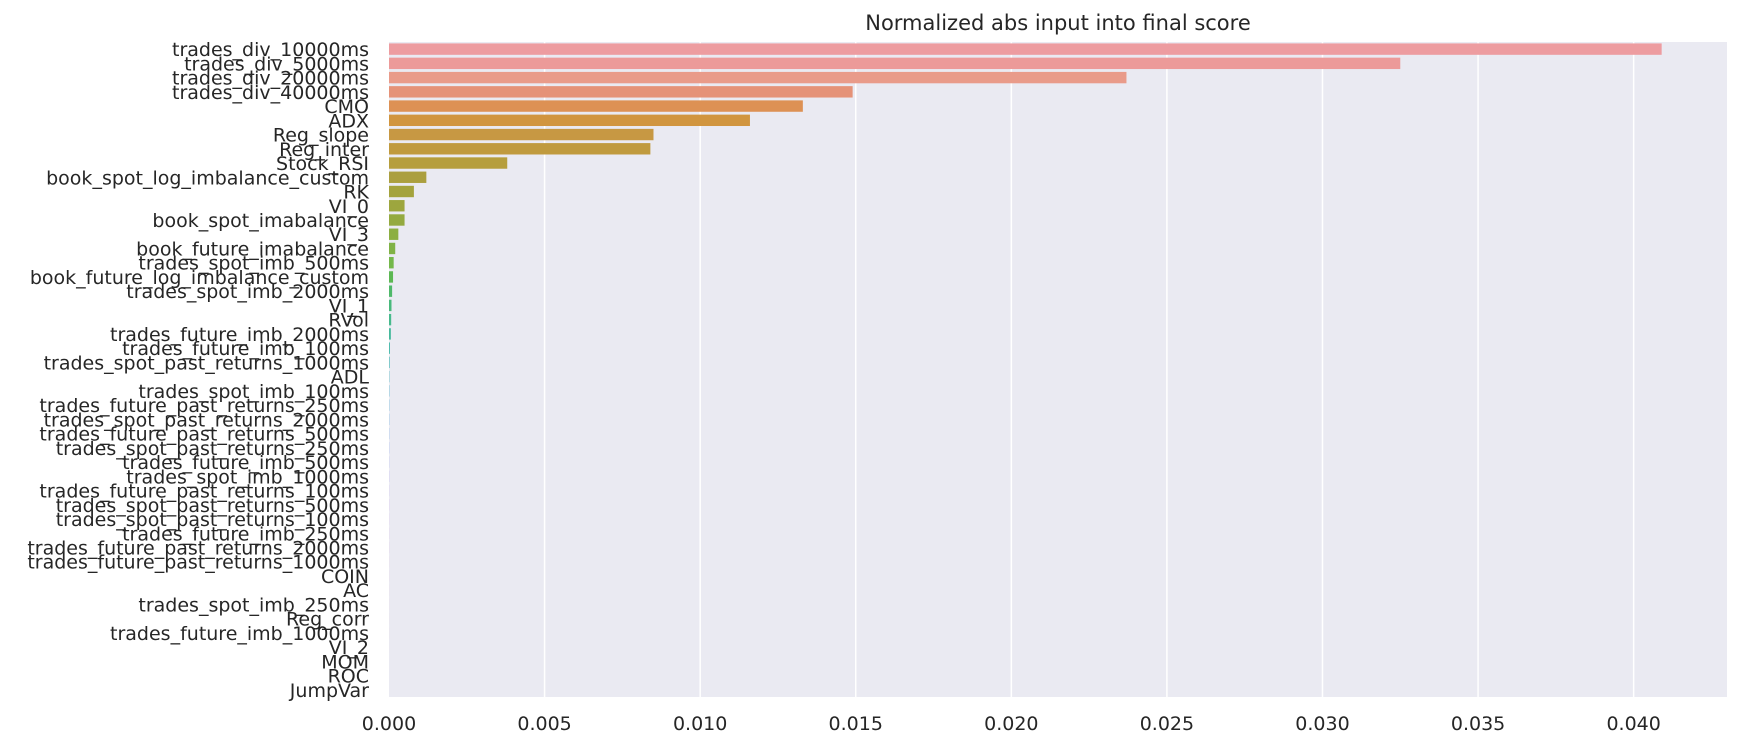 This screenshot has height=755, width=1741. I want to click on bar-Reg_slope, so click(521, 134).